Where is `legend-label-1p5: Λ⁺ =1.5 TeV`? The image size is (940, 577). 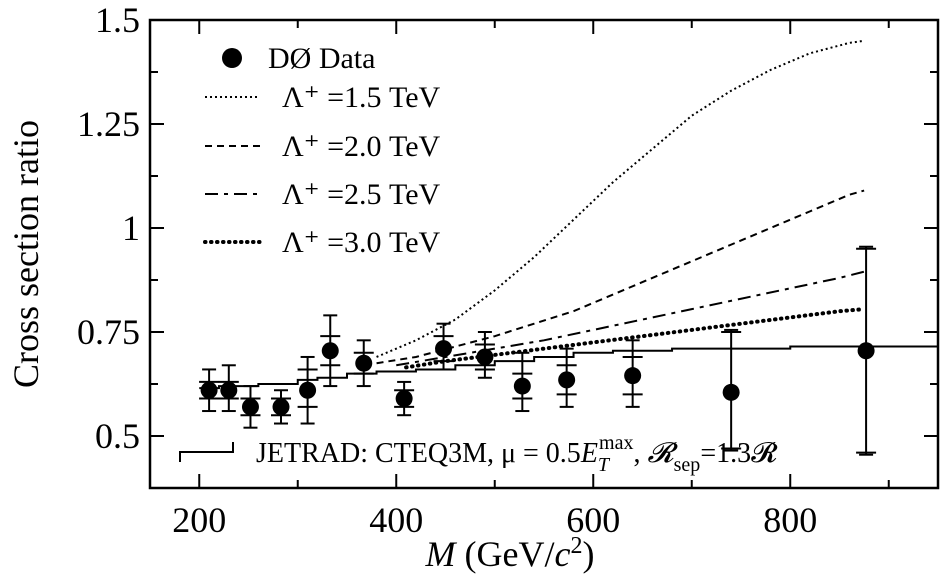 legend-label-1p5: Λ⁺ =1.5 TeV is located at coordinates (361, 97).